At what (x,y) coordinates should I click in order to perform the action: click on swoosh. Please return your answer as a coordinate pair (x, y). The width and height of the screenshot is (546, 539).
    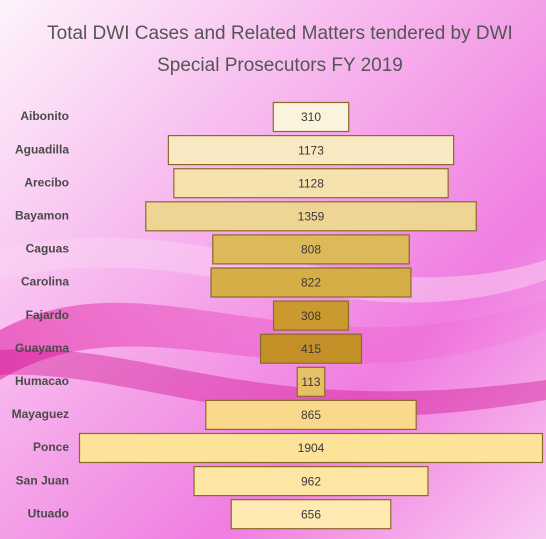
    Looking at the image, I should click on (273, 383).